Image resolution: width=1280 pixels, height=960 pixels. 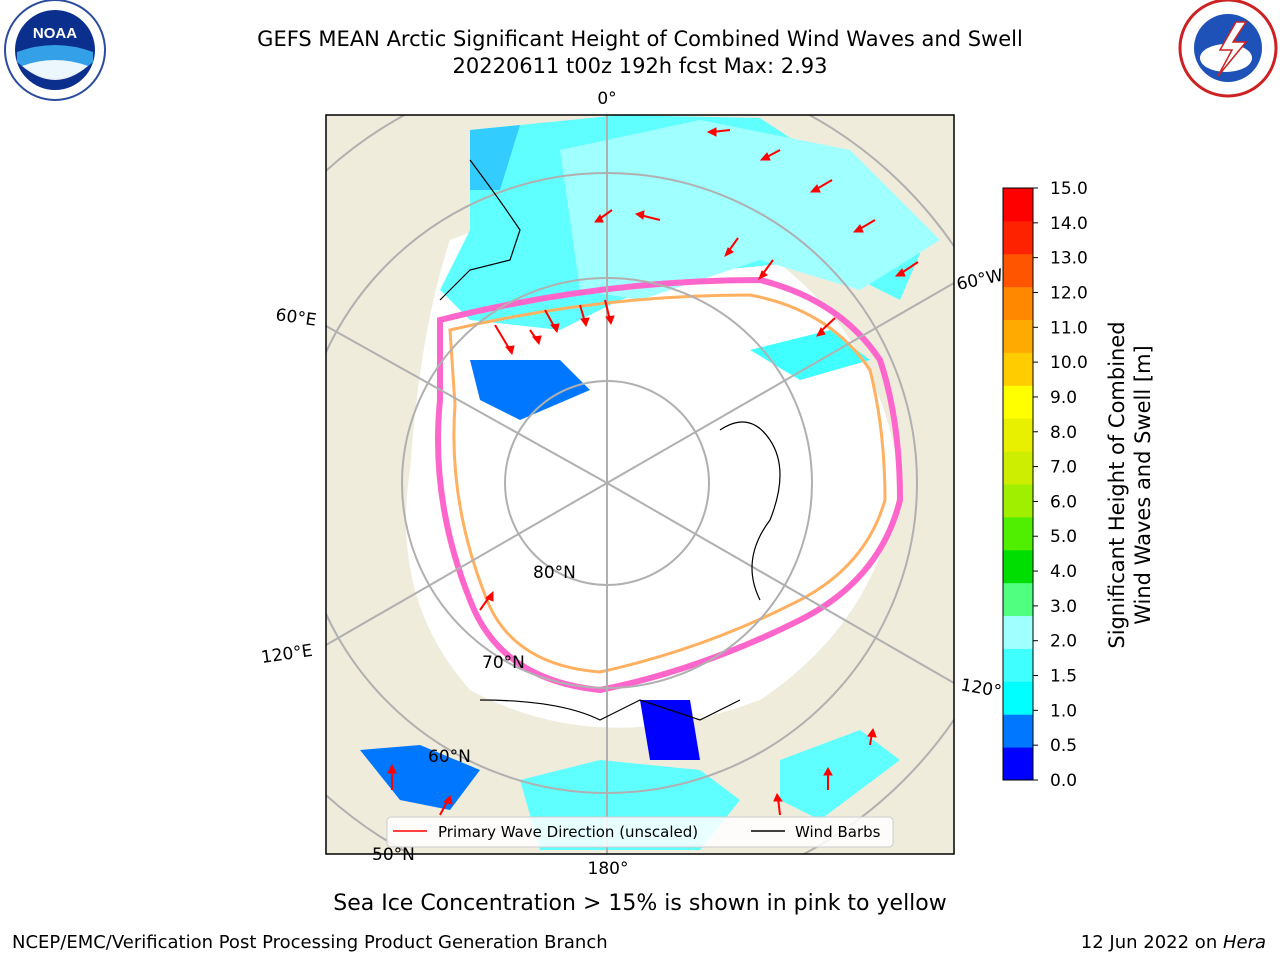 What do you see at coordinates (810, 355) in the screenshot?
I see `labrador-waves` at bounding box center [810, 355].